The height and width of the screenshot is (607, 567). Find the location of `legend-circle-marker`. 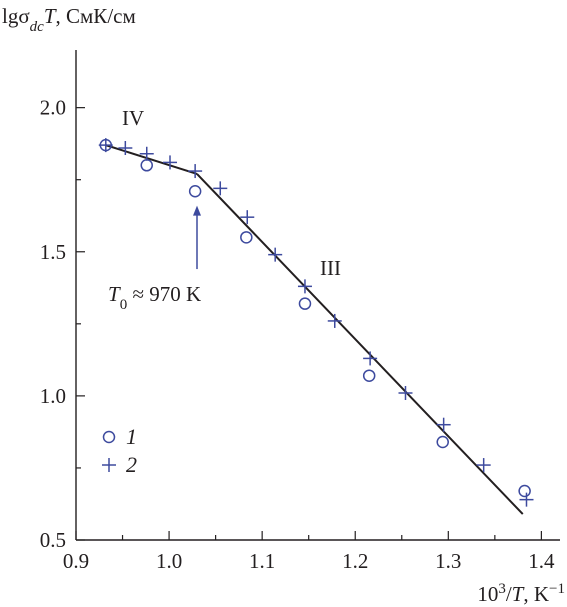

legend-circle-marker is located at coordinates (109, 437).